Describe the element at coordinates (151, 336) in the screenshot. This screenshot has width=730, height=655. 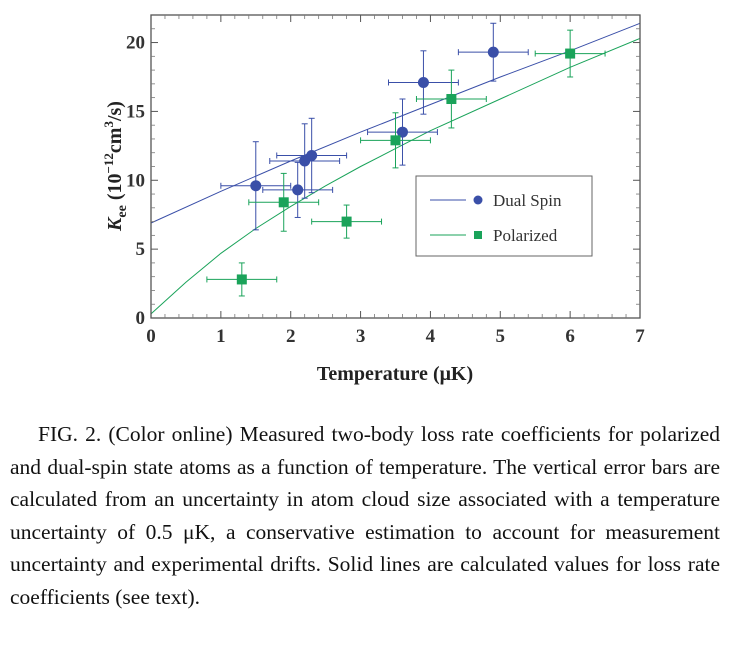
I see `x-tick-label: 0` at that location.